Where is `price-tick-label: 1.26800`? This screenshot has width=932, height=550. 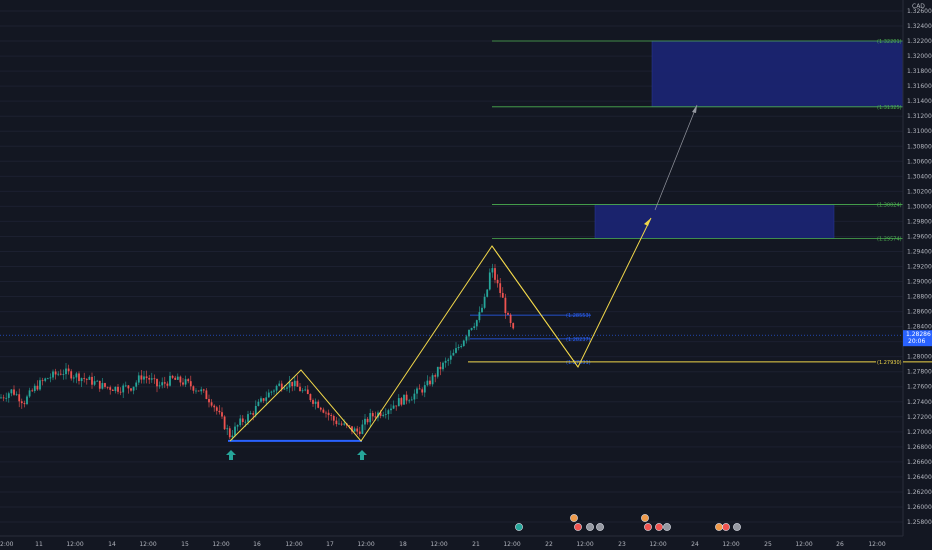 price-tick-label: 1.26800 is located at coordinates (919, 447).